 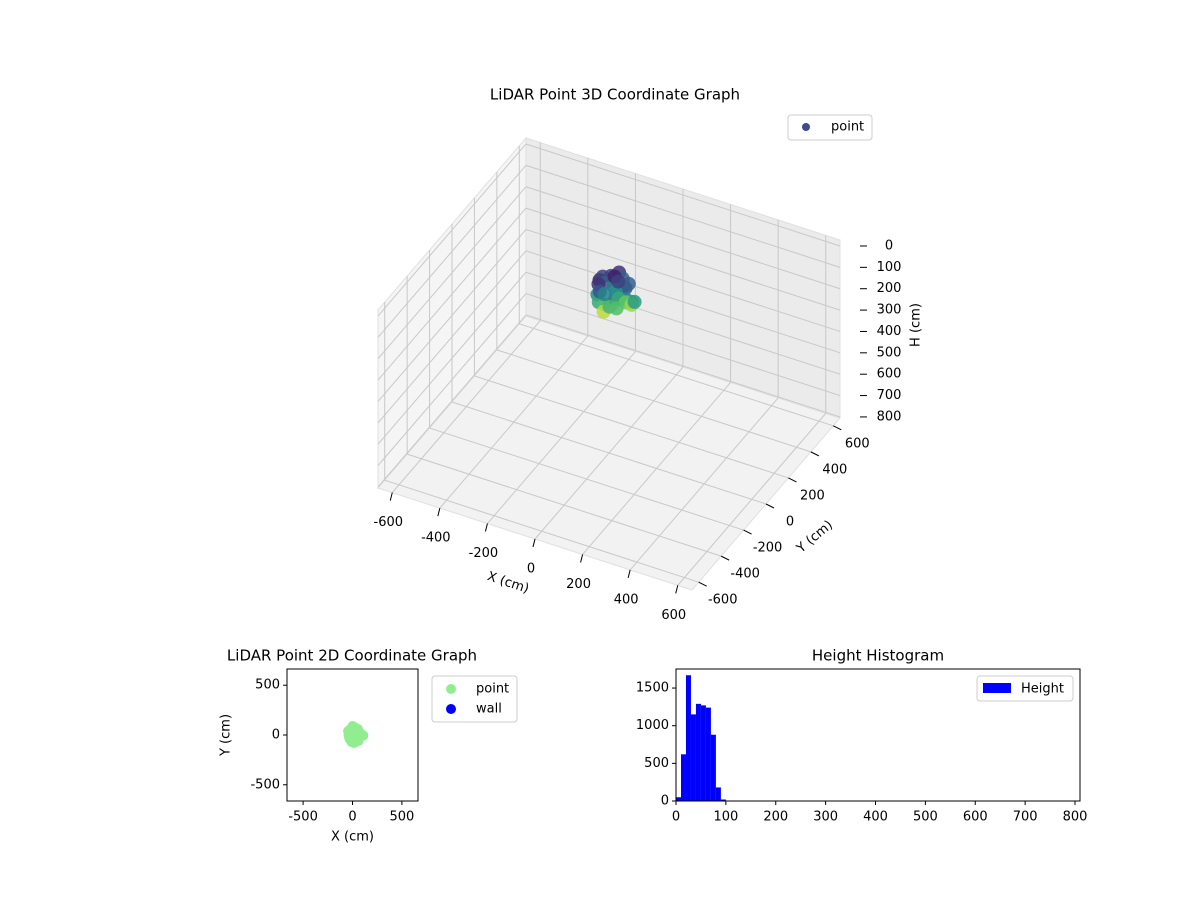 What do you see at coordinates (436, 538) in the screenshot?
I see `x-tick-label: -400` at bounding box center [436, 538].